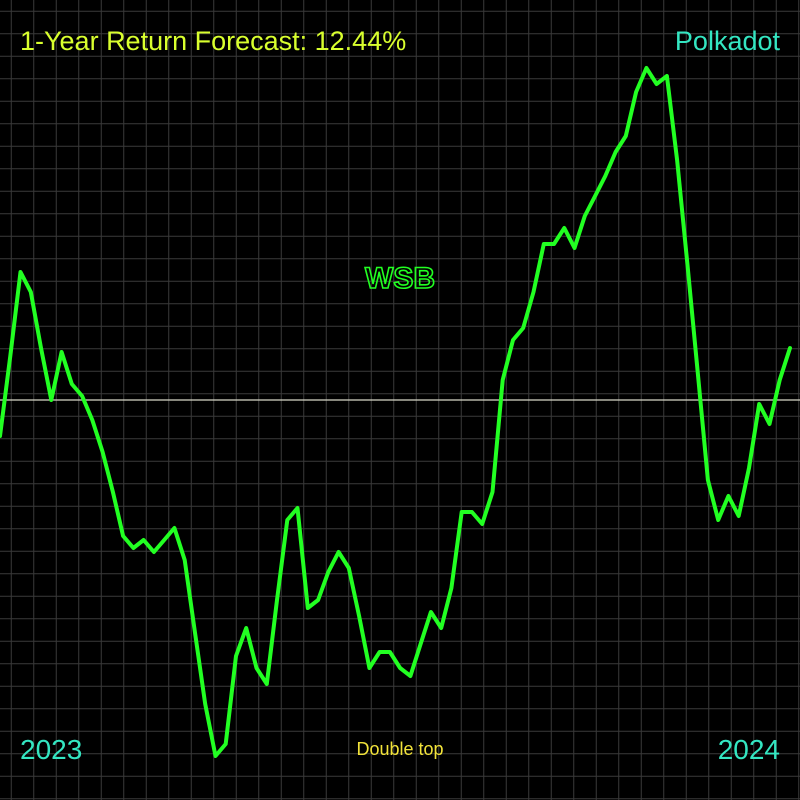 The width and height of the screenshot is (800, 800). Describe the element at coordinates (727, 41) in the screenshot. I see `asset-name: Polkadot` at that location.